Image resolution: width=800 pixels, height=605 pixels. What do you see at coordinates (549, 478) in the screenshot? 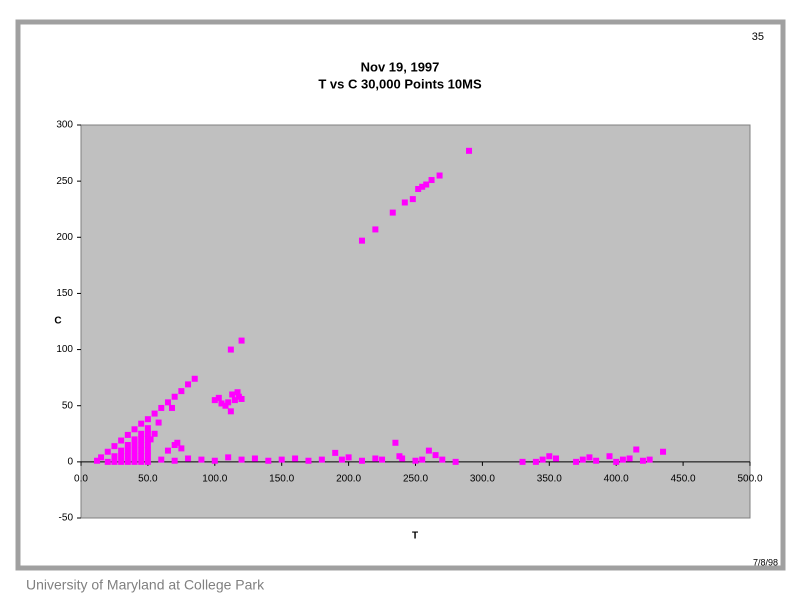
I see `x-tick-label: 350.0` at bounding box center [549, 478].